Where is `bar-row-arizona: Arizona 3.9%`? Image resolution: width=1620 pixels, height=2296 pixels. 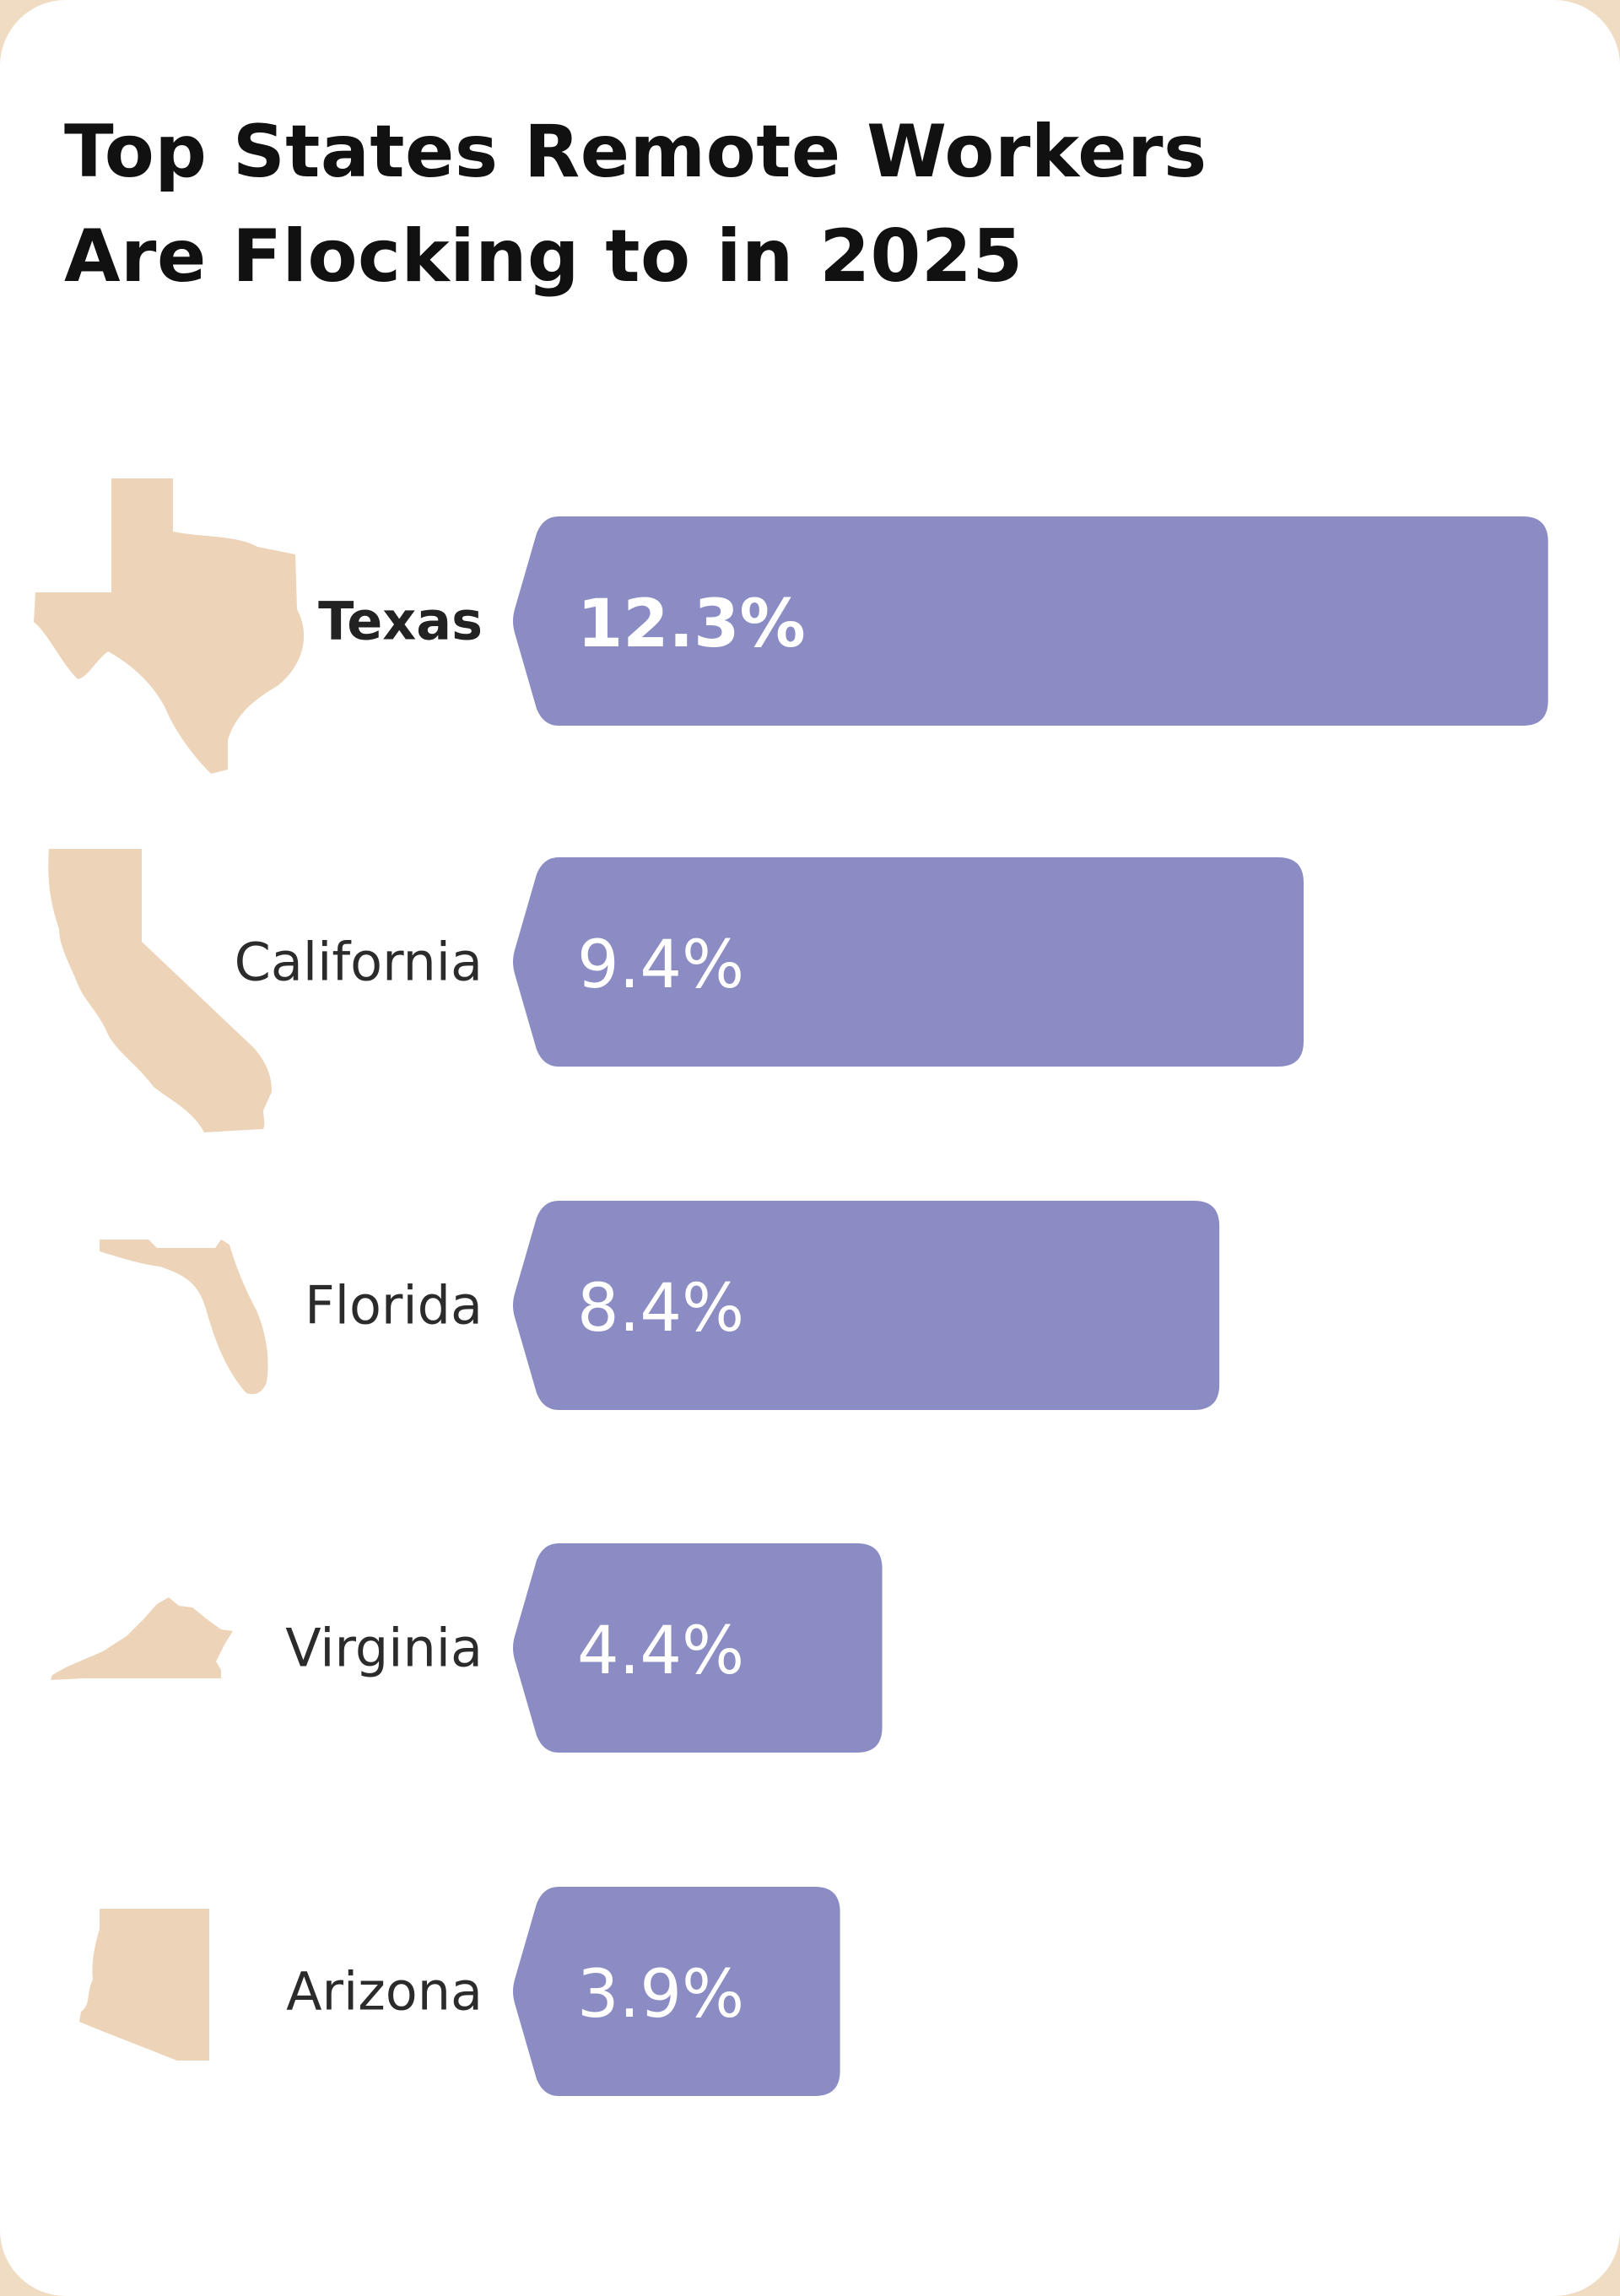 bar-row-arizona: Arizona 3.9% is located at coordinates (459, 1991).